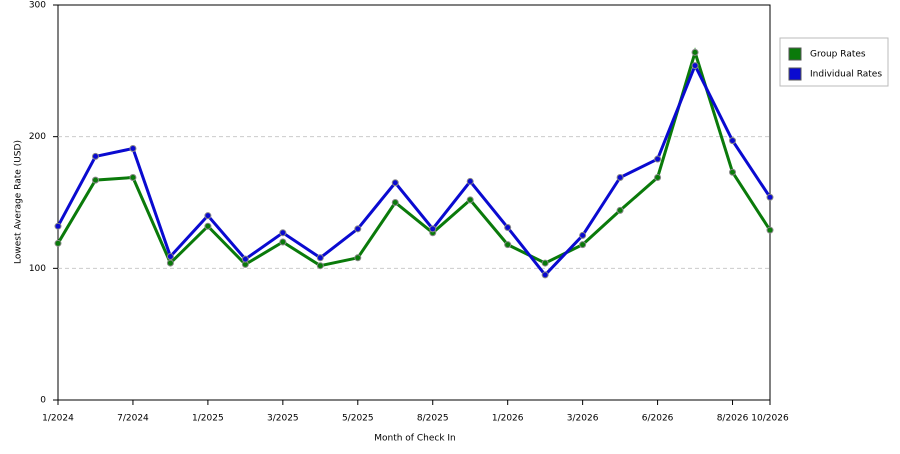  What do you see at coordinates (583, 419) in the screenshot?
I see `x-tick-label: 3/2026` at bounding box center [583, 419].